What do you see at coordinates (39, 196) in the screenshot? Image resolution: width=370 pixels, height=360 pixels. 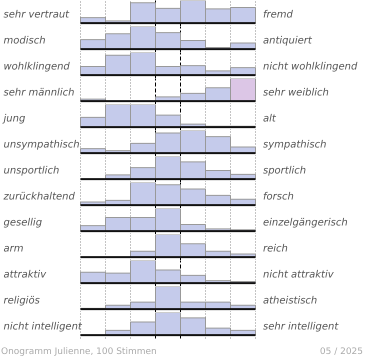 I see `text: zurückhaltend` at bounding box center [39, 196].